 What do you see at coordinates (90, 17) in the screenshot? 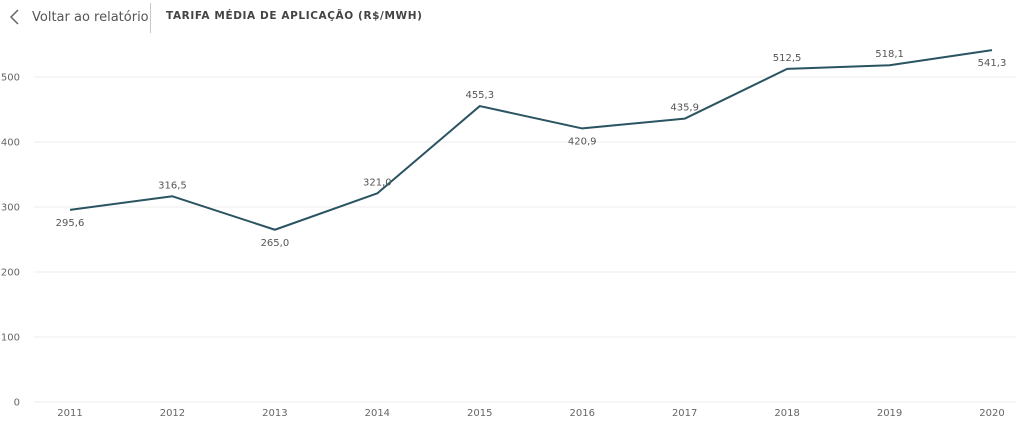
I see `back-to-report-label: Voltar ao relatório` at bounding box center [90, 17].